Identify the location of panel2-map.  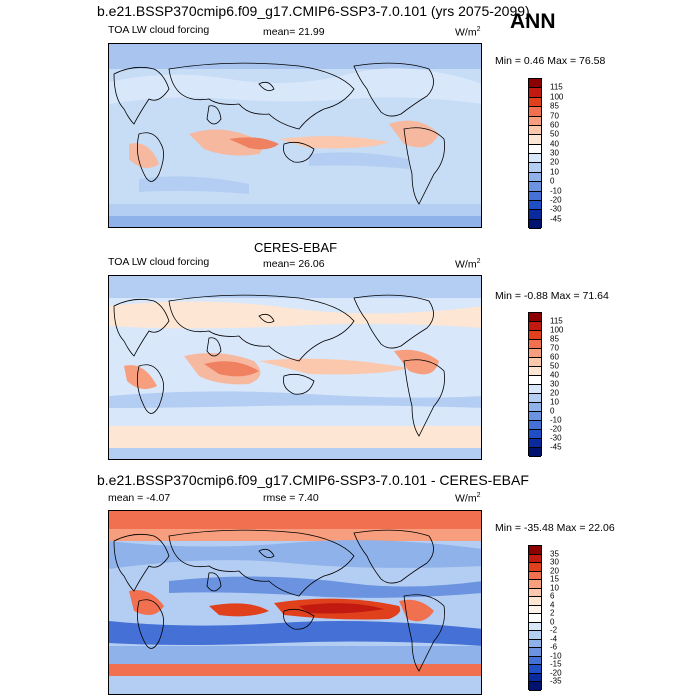
(295, 367).